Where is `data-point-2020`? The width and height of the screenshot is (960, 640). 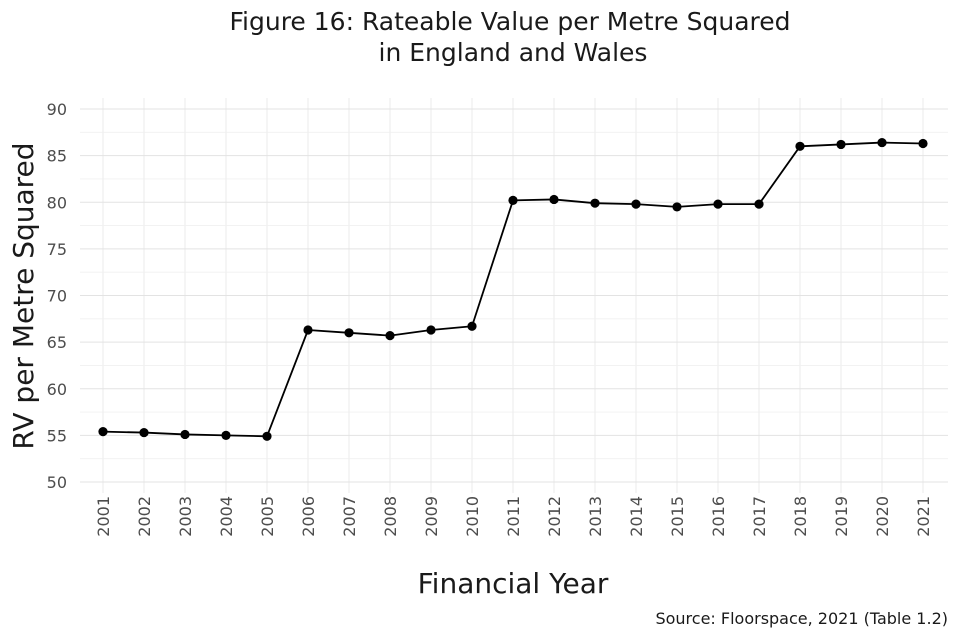 data-point-2020 is located at coordinates (882, 142).